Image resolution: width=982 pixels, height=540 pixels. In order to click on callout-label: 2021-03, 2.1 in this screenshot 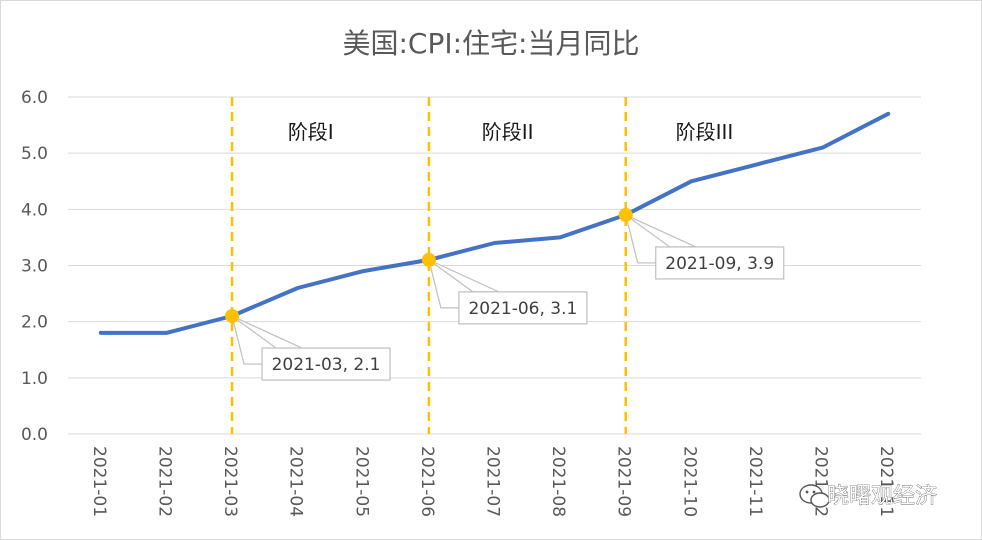, I will do `click(326, 365)`.